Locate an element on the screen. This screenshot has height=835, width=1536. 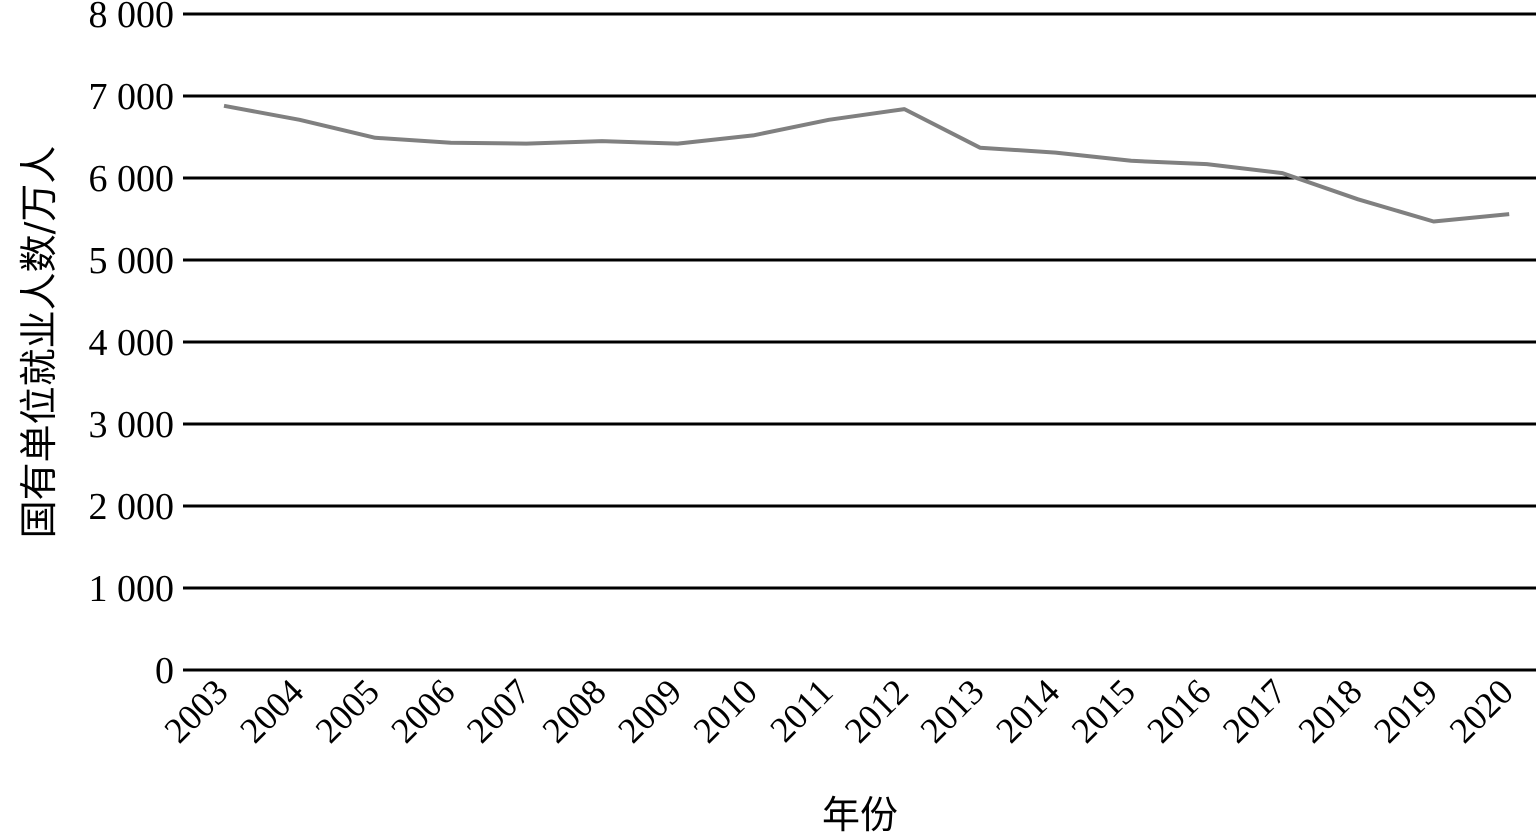
x-axis-label: 年份 is located at coordinates (860, 814).